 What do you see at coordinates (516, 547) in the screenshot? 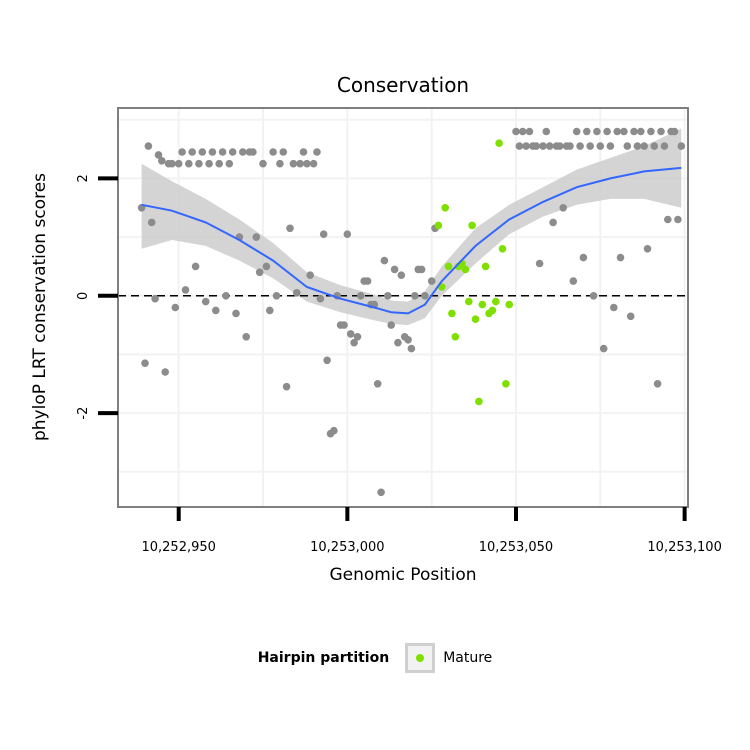
I see `x-tick-label: 10,253,050` at bounding box center [516, 547].